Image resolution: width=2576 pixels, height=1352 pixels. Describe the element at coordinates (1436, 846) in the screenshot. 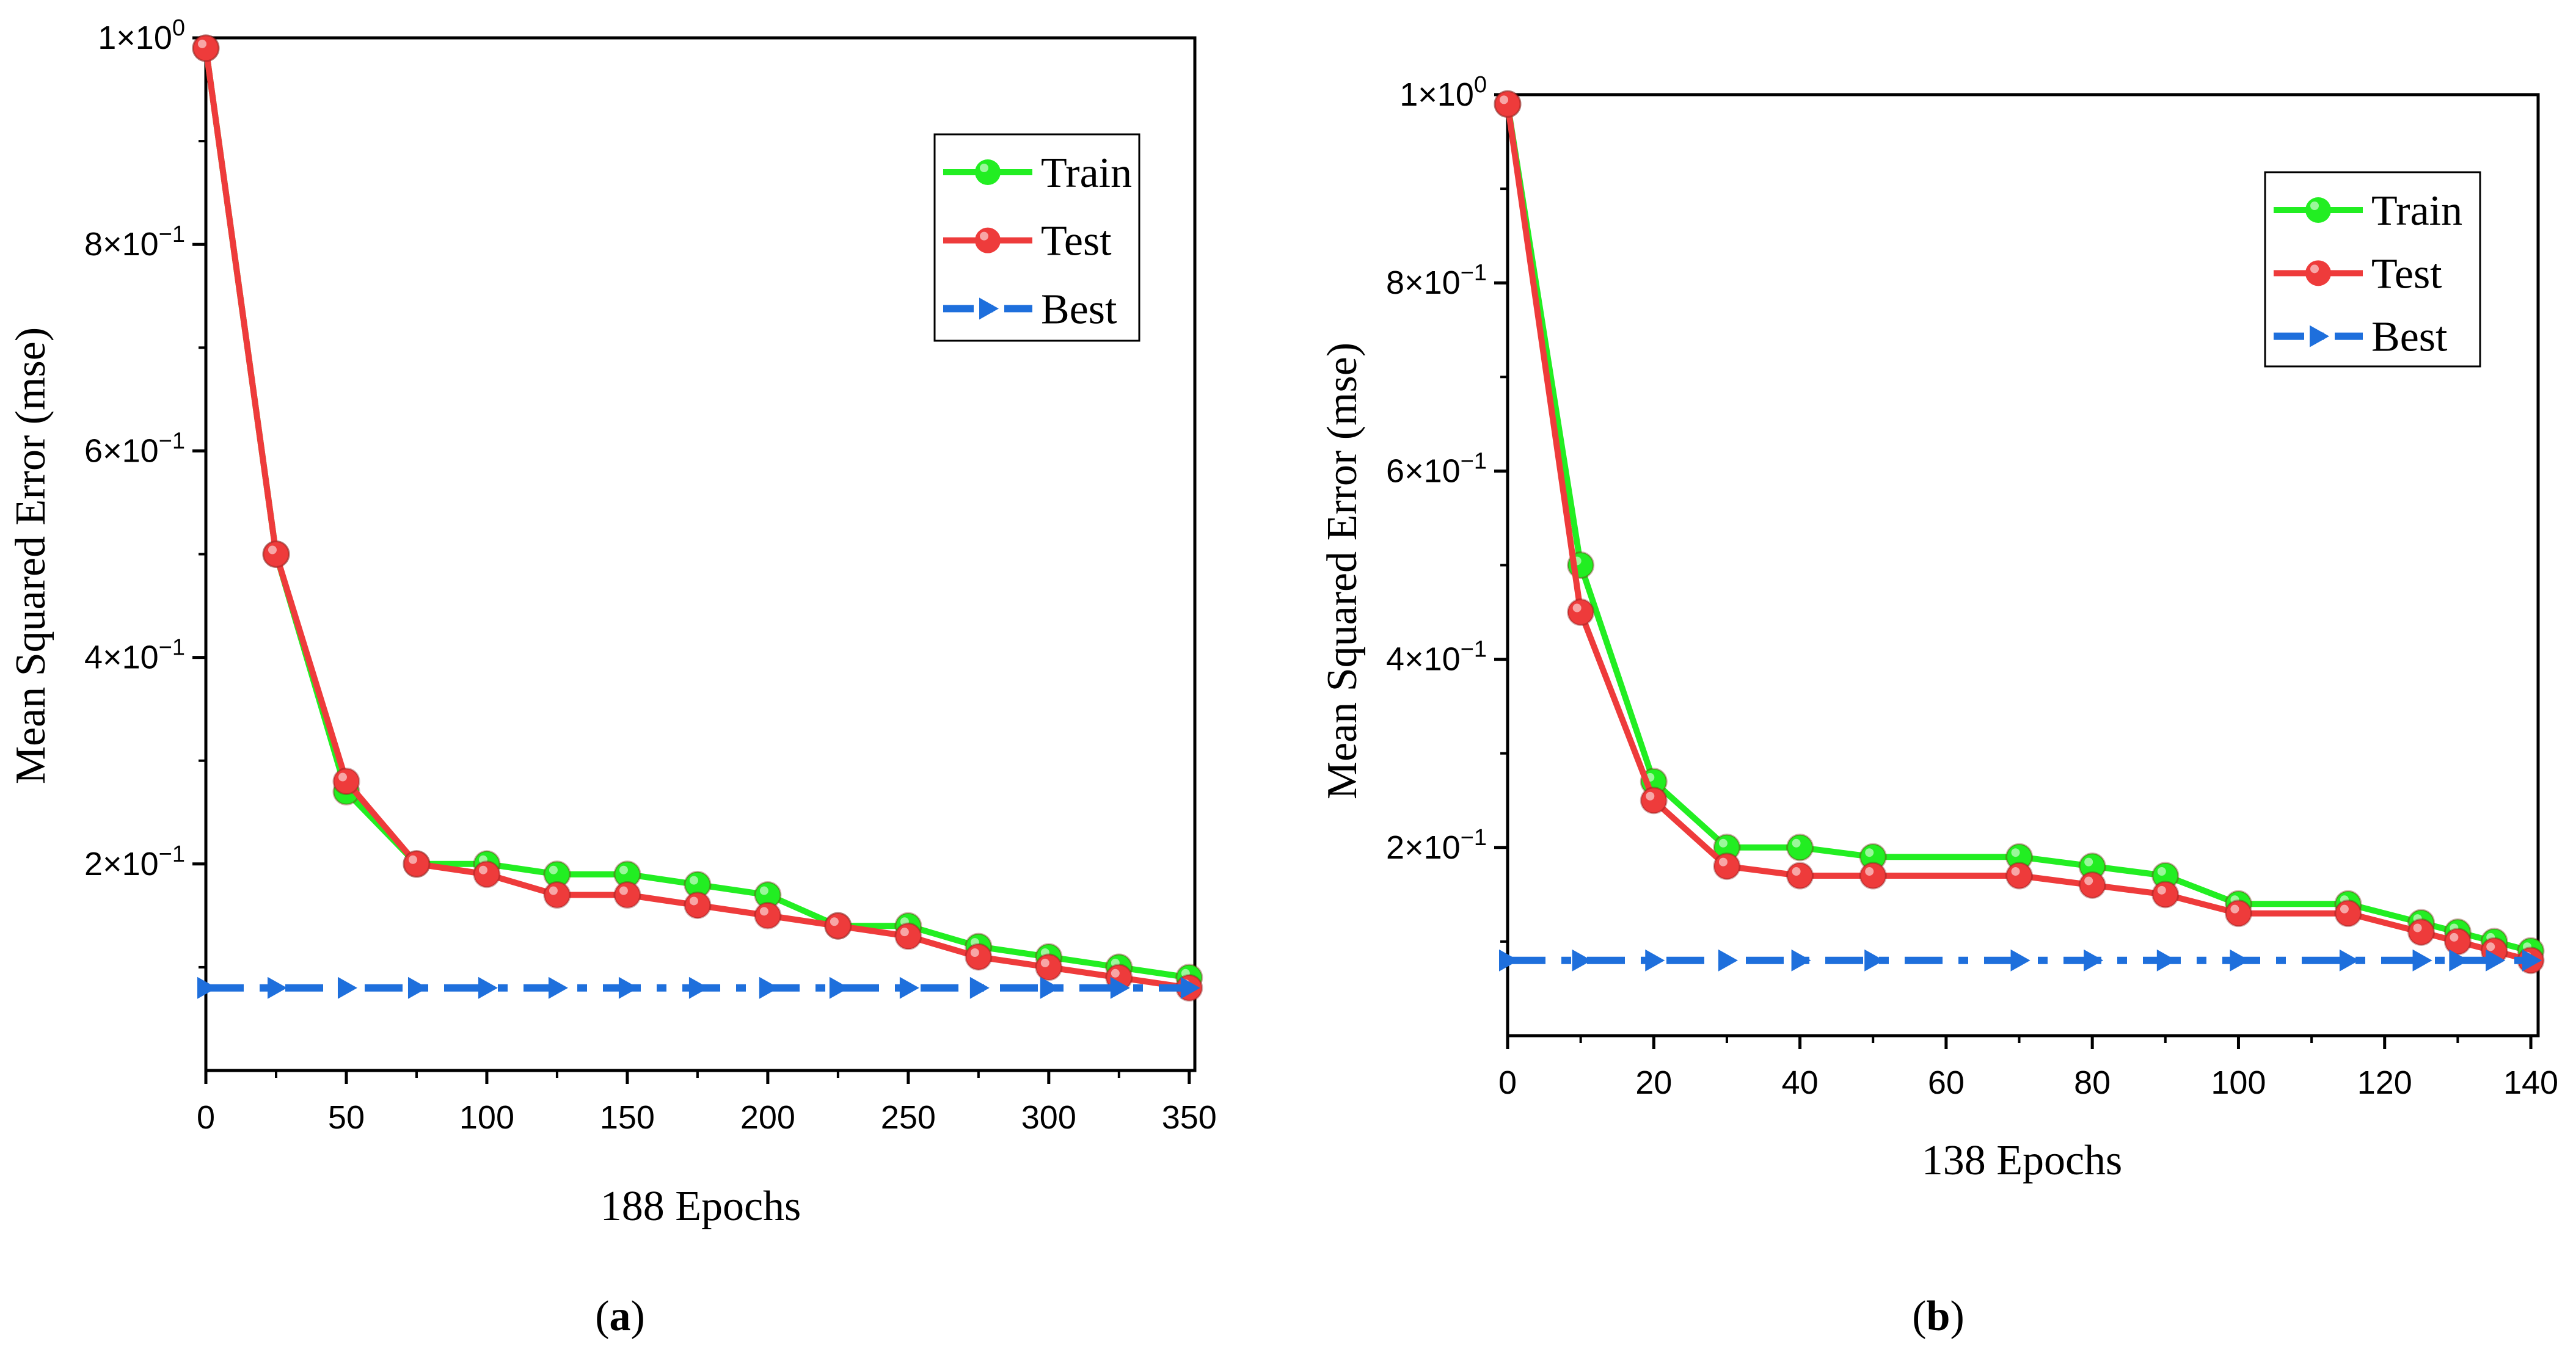

I see `y-tick-label: 2×10⁻¹` at that location.